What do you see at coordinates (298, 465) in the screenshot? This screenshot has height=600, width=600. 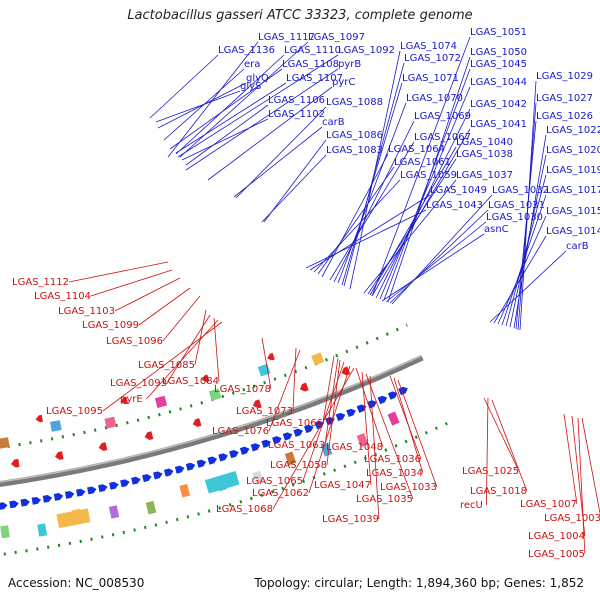 I see `reverse-gene-label: LGAS_1058` at bounding box center [298, 465].